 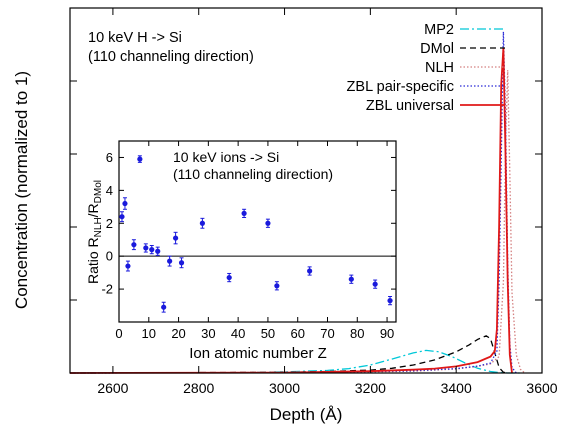 I want to click on x-tick-label: 3400, so click(x=456, y=388).